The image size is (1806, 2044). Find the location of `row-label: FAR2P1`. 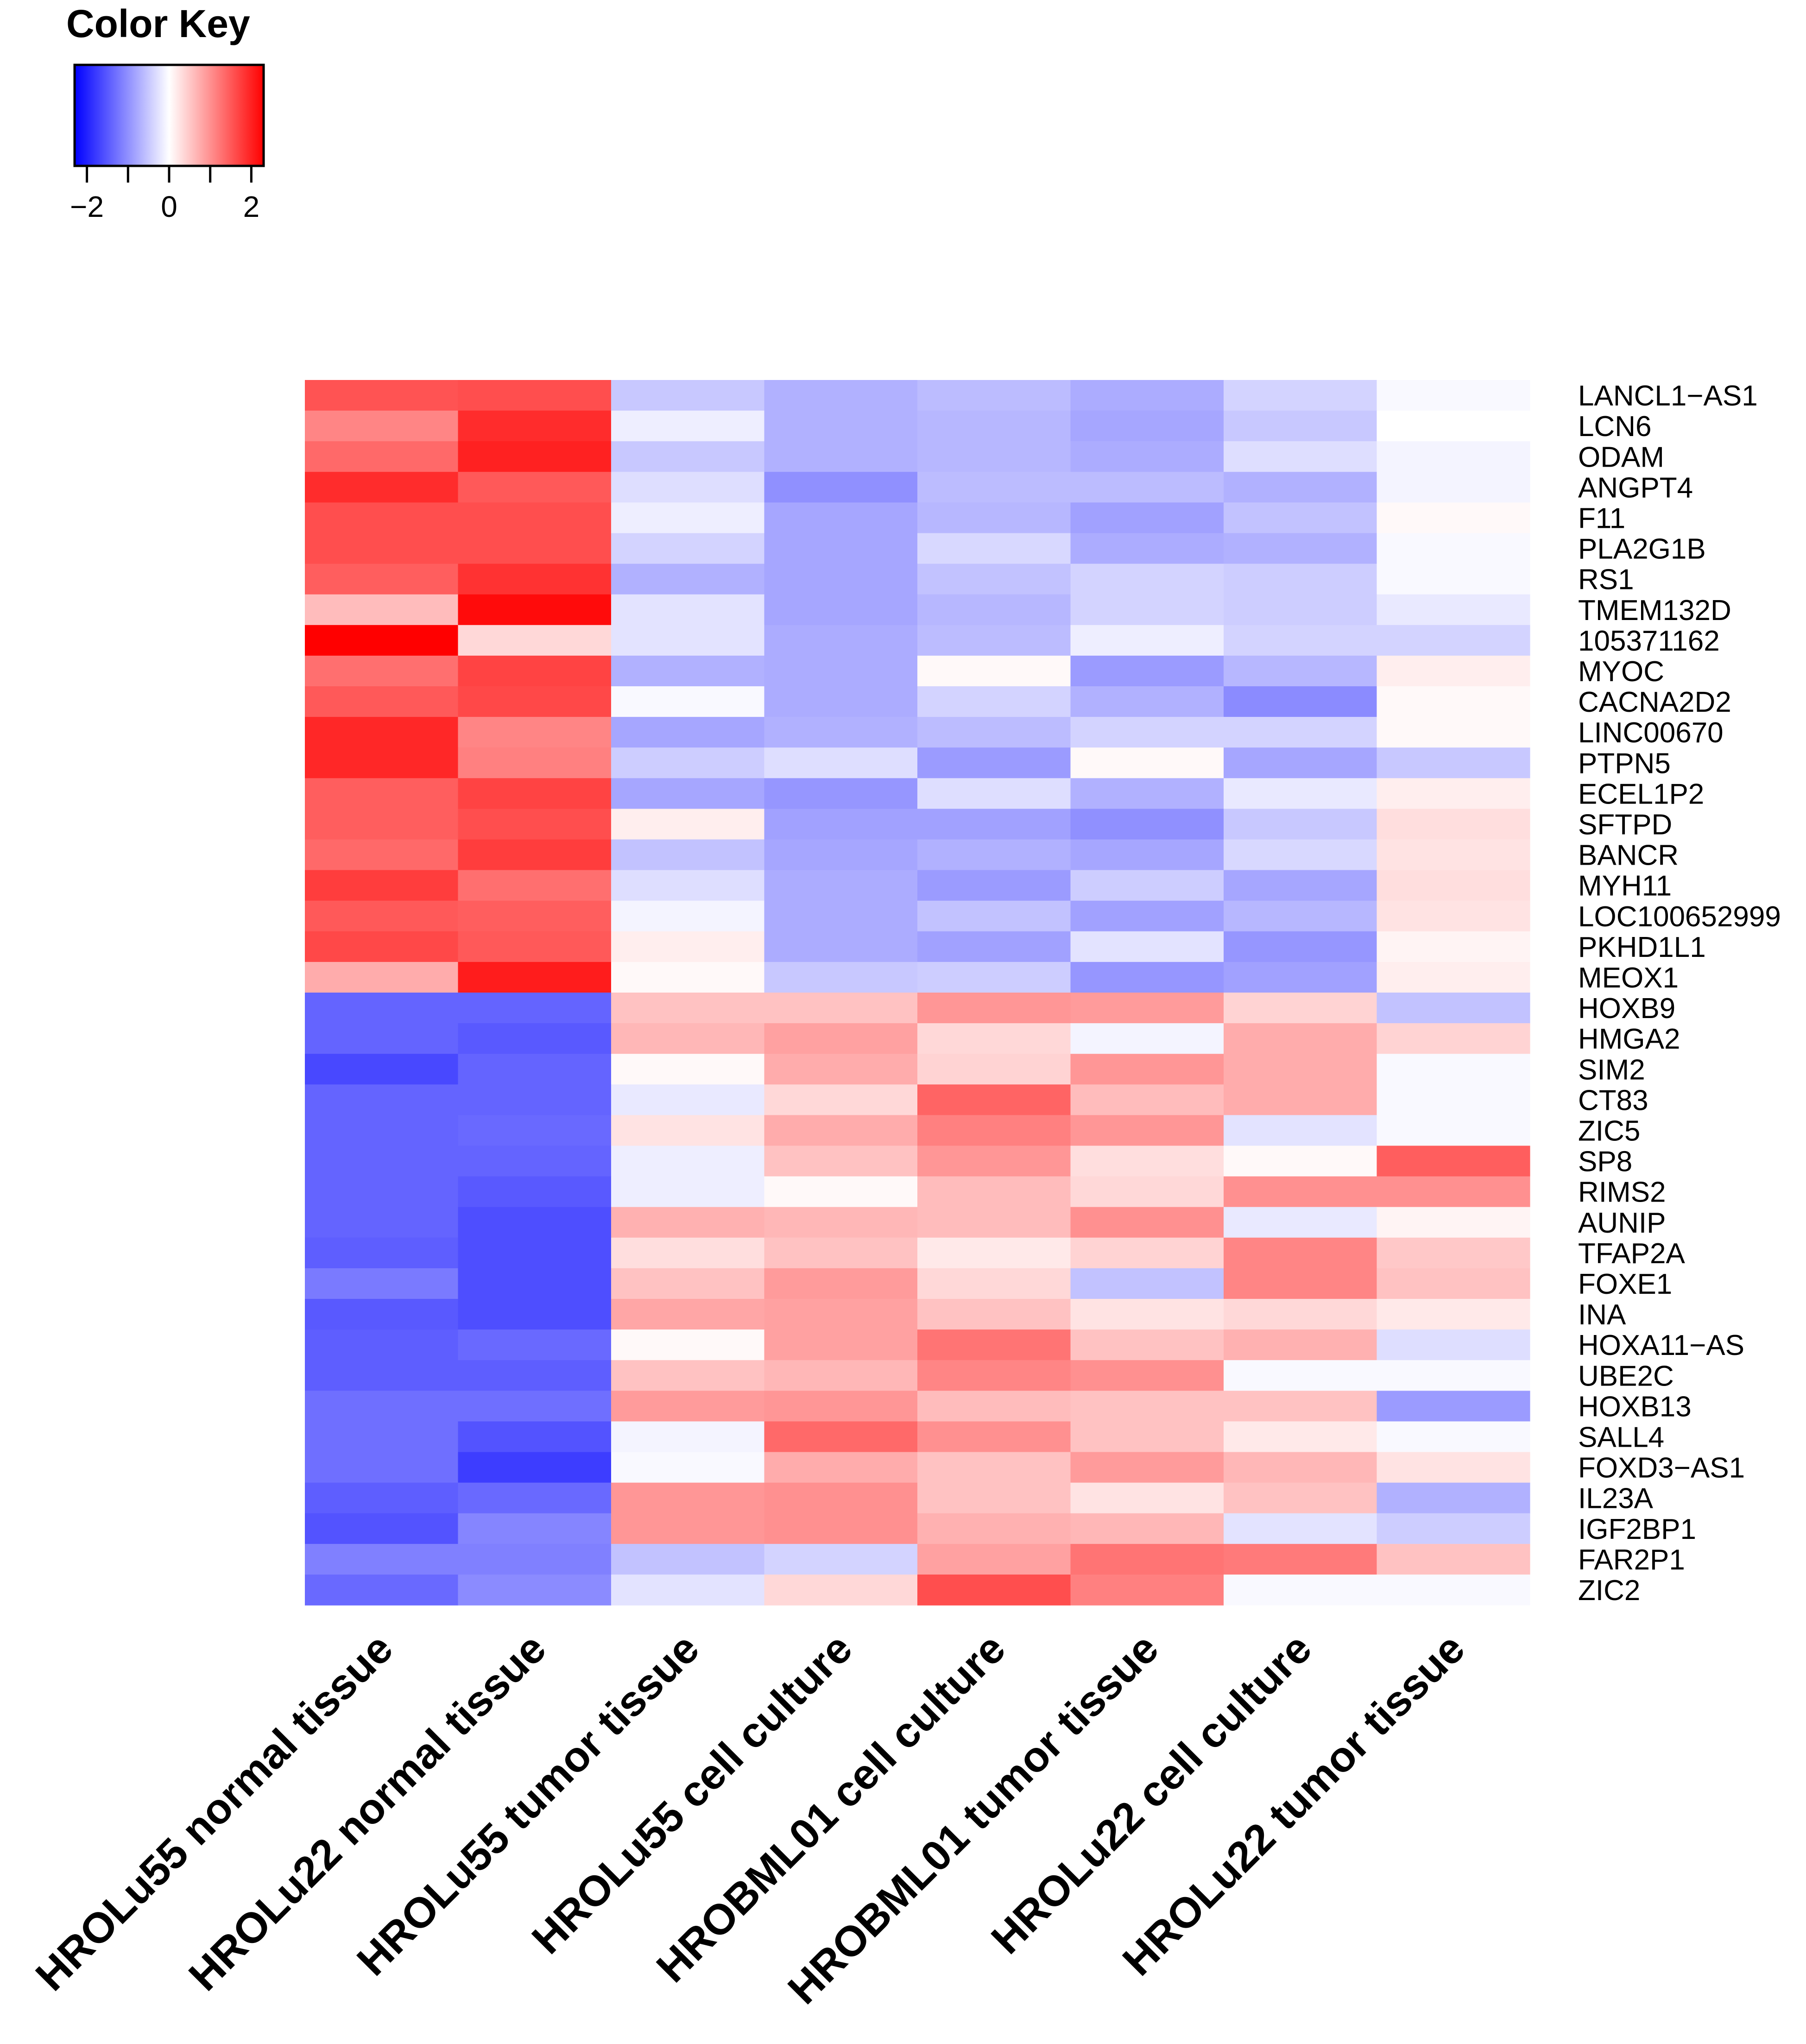

row-label: FAR2P1 is located at coordinates (1631, 1560).